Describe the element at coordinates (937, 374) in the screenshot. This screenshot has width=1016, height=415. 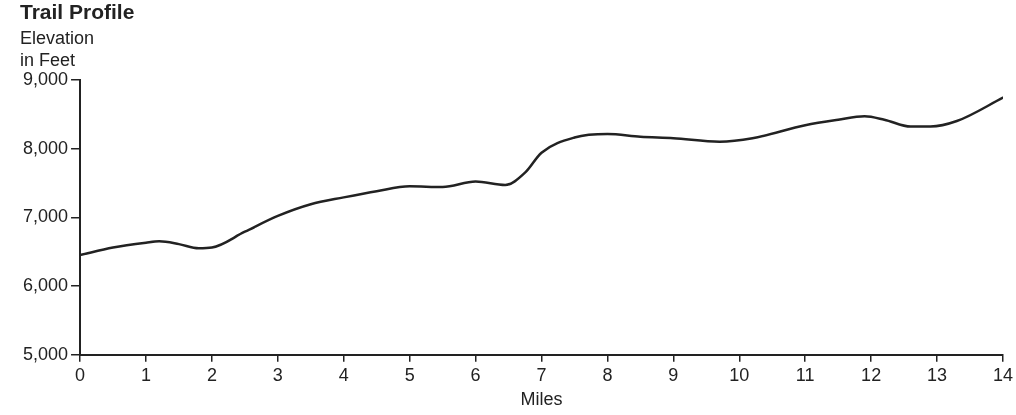
I see `x-tick-label: 13` at that location.